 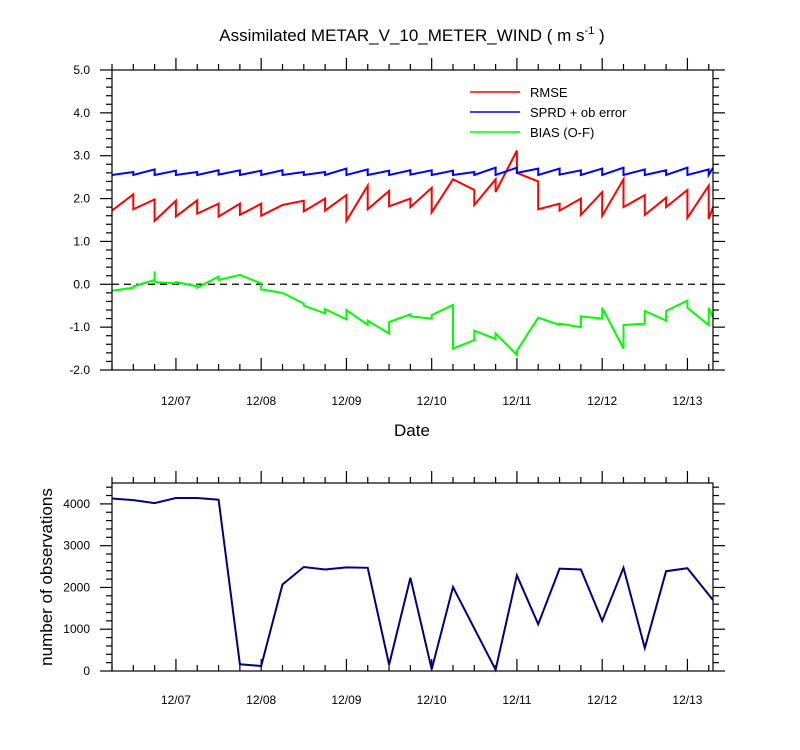 I want to click on y-tick-label: 3000, so click(x=76, y=546).